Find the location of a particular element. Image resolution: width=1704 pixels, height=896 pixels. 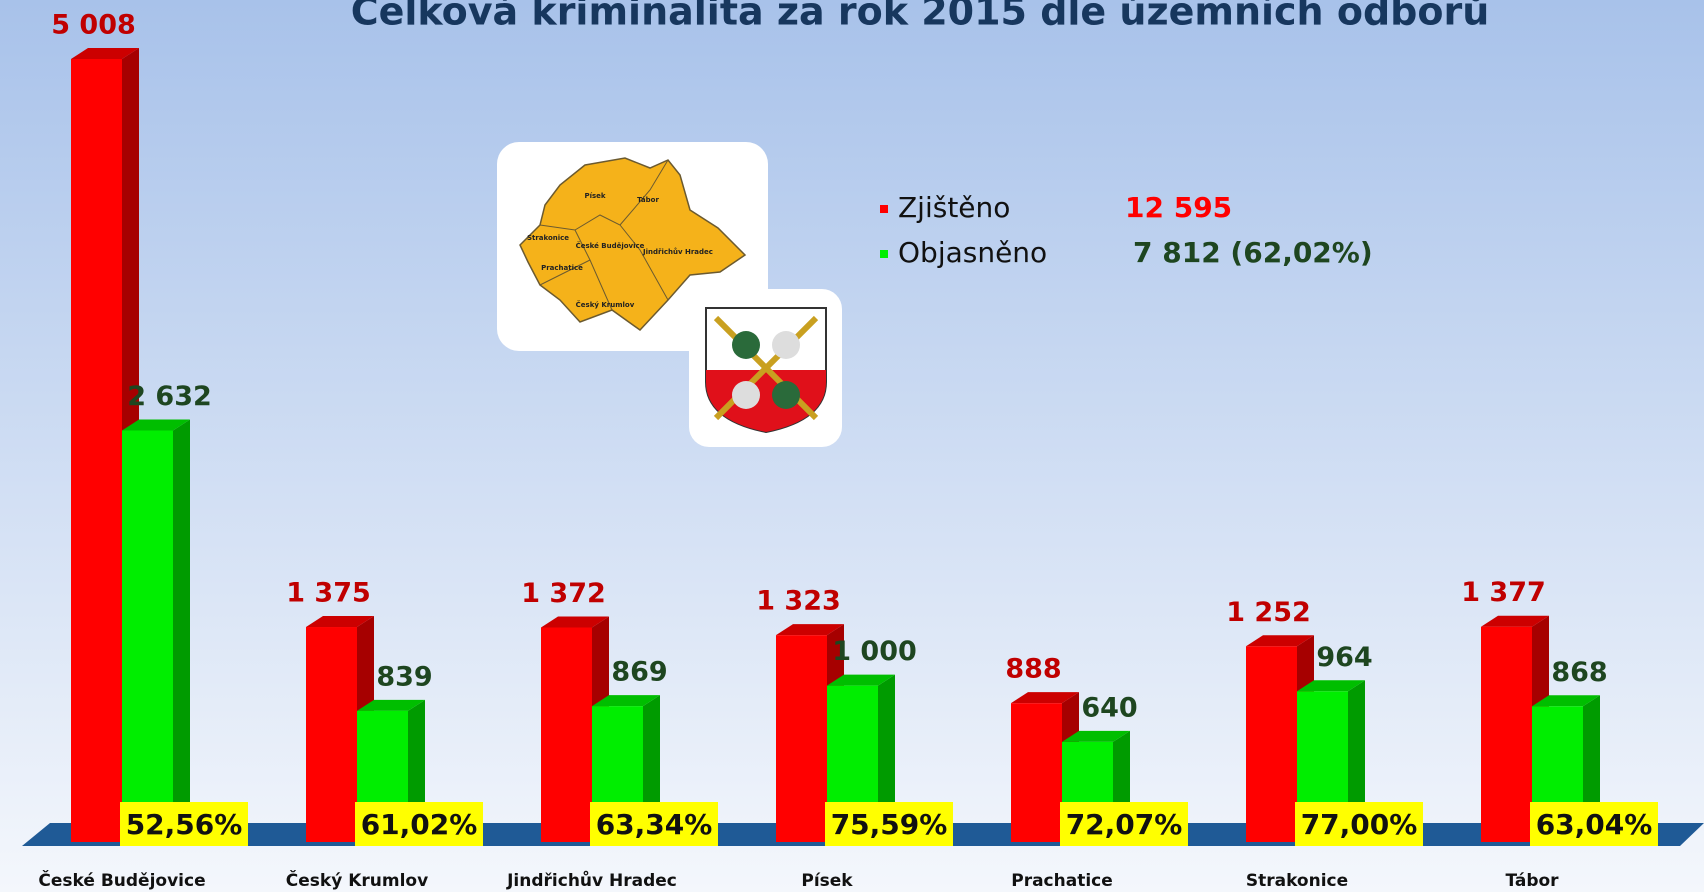

emblem is located at coordinates (765, 368).